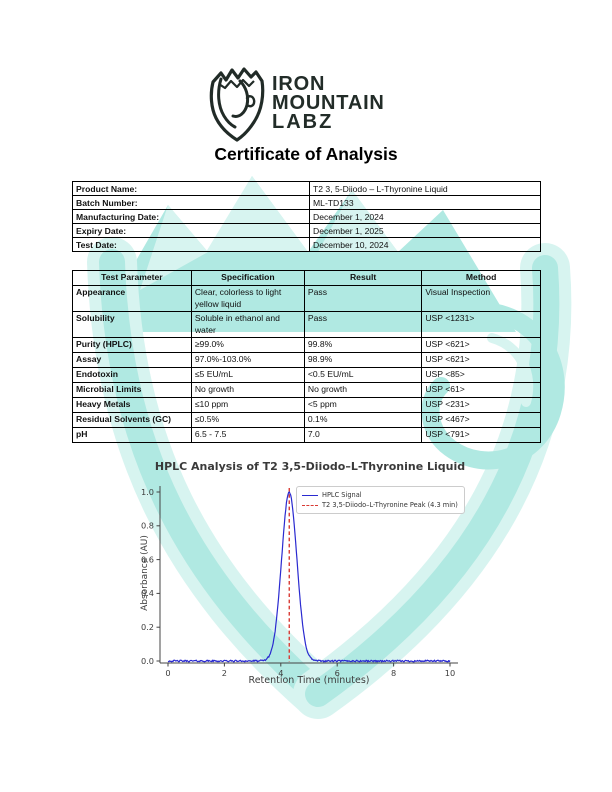  I want to click on svg-text: 8, so click(393, 673).